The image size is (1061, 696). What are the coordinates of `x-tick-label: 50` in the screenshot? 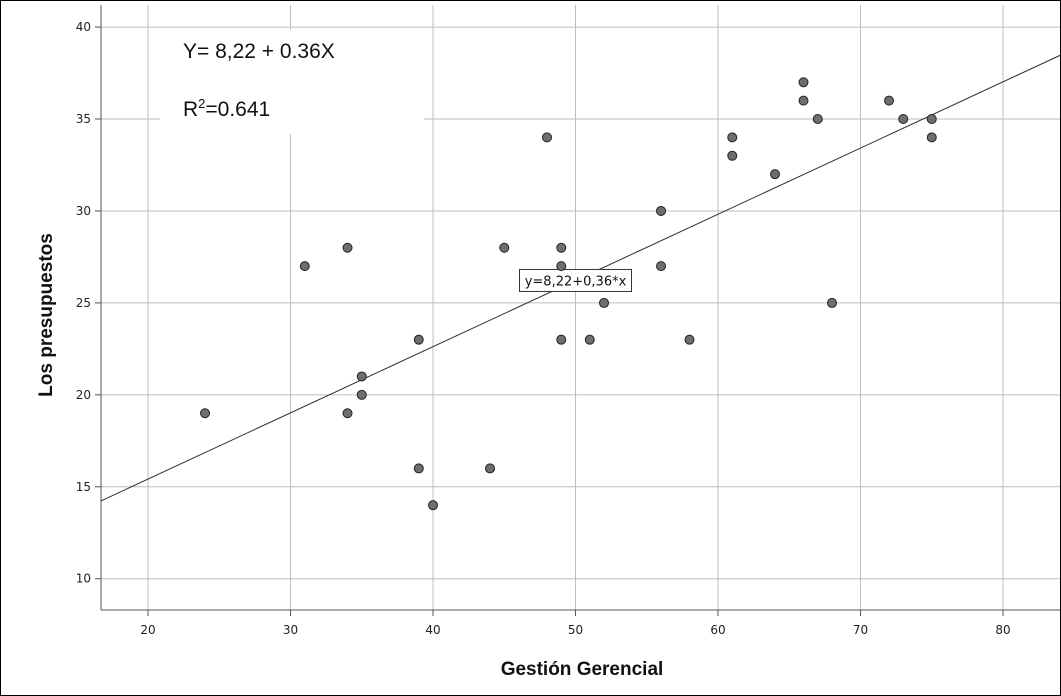 It's located at (575, 630).